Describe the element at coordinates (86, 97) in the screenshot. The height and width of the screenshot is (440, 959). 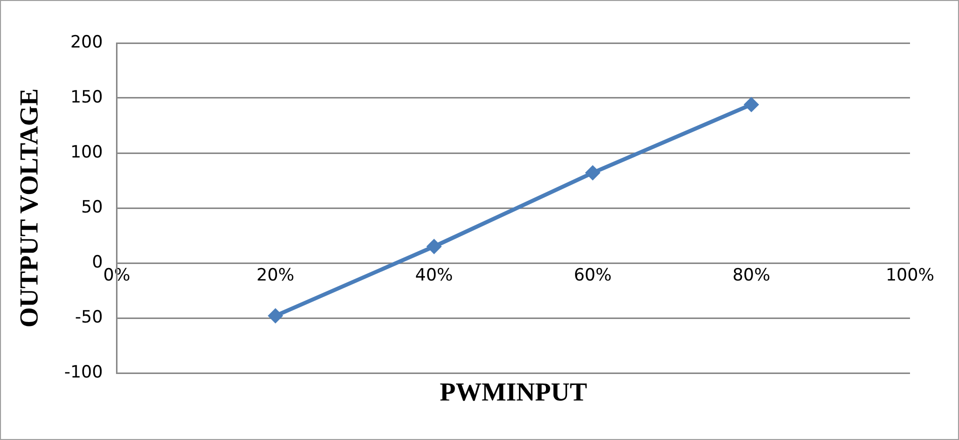
I see `y-tick-label: 150` at that location.